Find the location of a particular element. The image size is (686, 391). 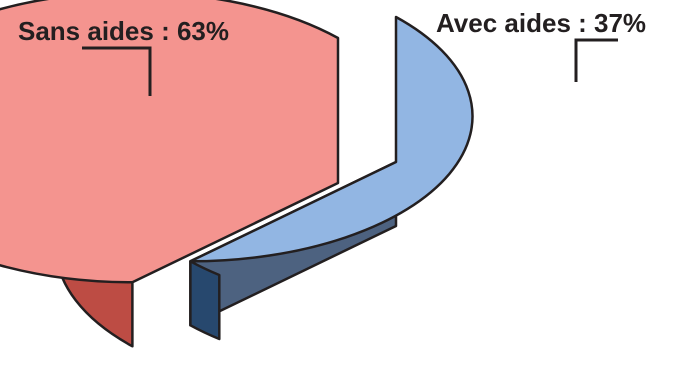

label-sans-aides: Sans aides : 63% is located at coordinates (123, 31).